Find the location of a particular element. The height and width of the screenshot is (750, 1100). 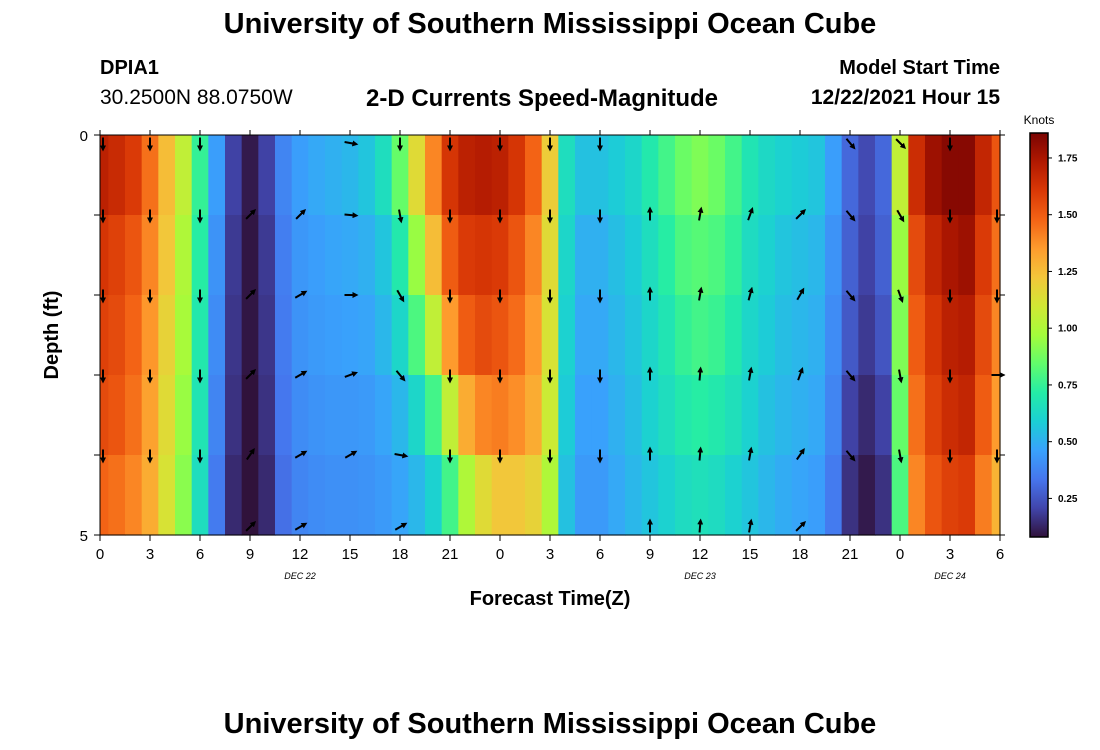

y-axis-label: Depth (ft) is located at coordinates (52, 335).